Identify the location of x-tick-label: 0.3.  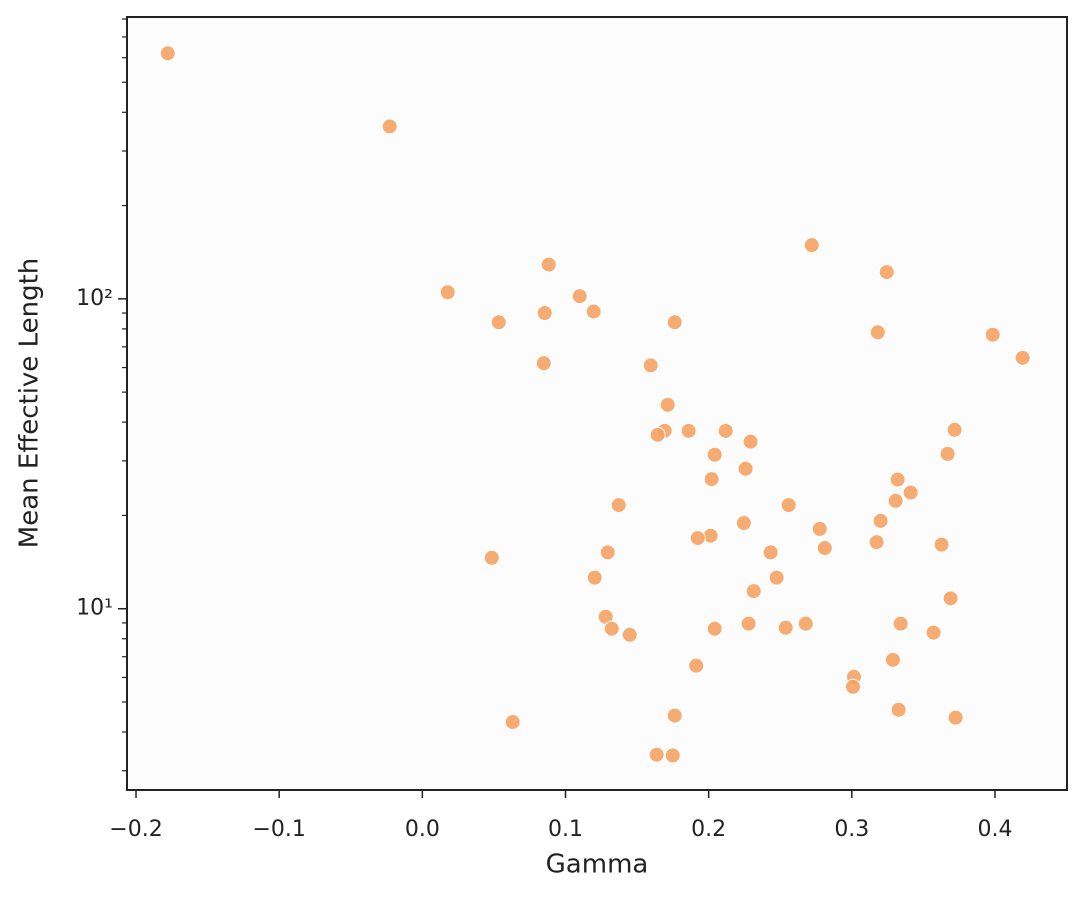
(851, 829).